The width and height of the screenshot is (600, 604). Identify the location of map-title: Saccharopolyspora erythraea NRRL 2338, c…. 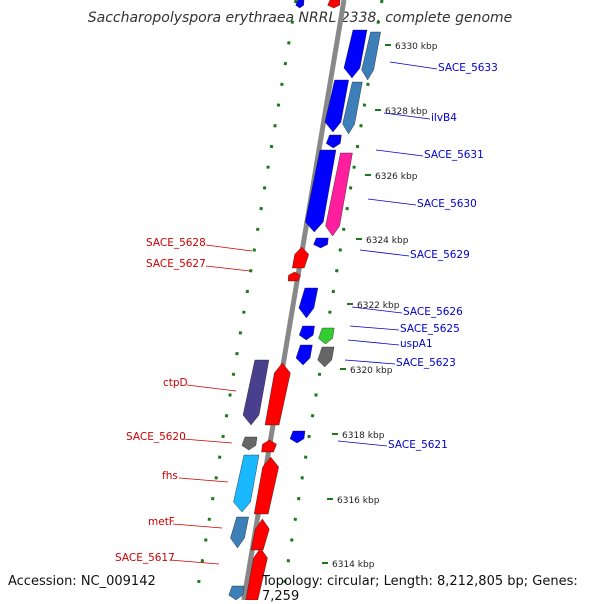
(300, 18).